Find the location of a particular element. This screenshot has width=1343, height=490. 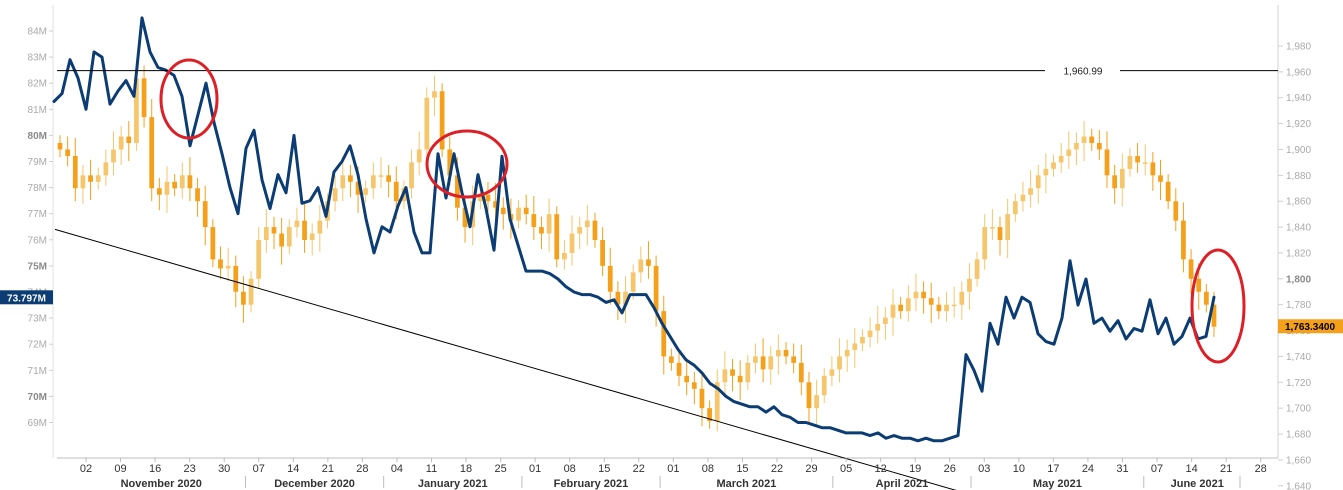

x-tick-label: 18 is located at coordinates (466, 469).